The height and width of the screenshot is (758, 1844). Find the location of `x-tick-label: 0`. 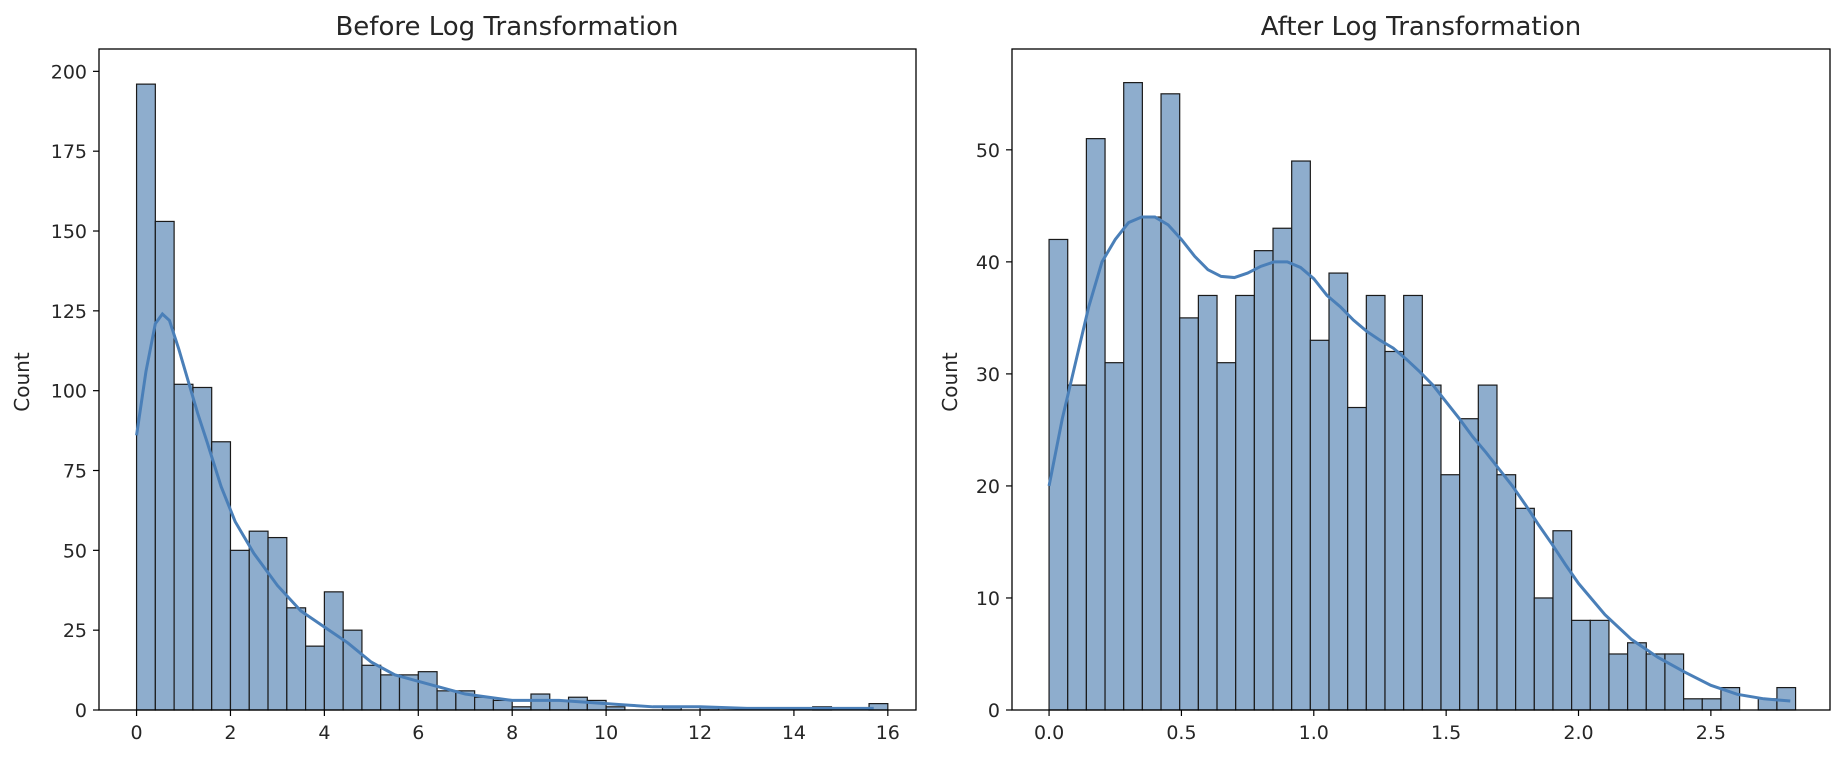

x-tick-label: 0 is located at coordinates (137, 733).